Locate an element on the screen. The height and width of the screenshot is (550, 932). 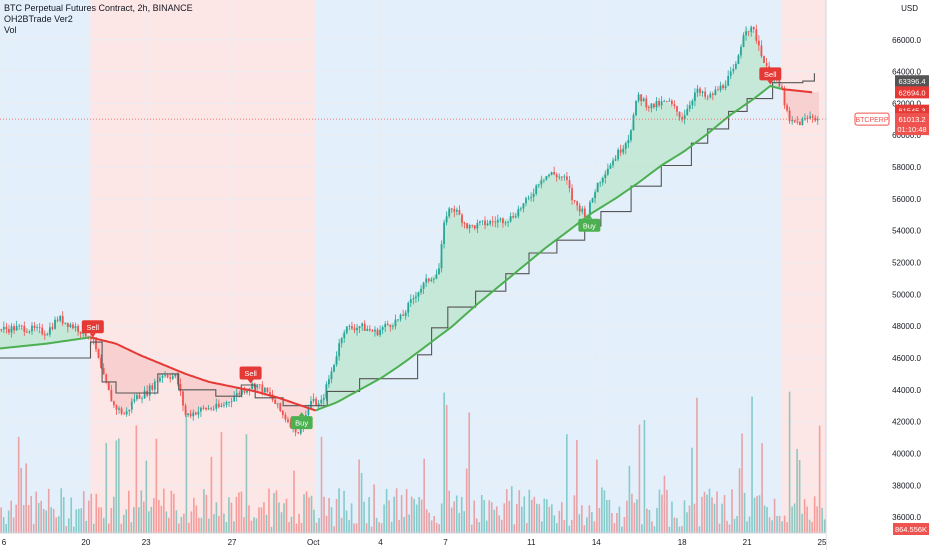
time-axis: 6 20 23 27 Oct 4 7 11 14 18 21 25 is located at coordinates (413, 541).